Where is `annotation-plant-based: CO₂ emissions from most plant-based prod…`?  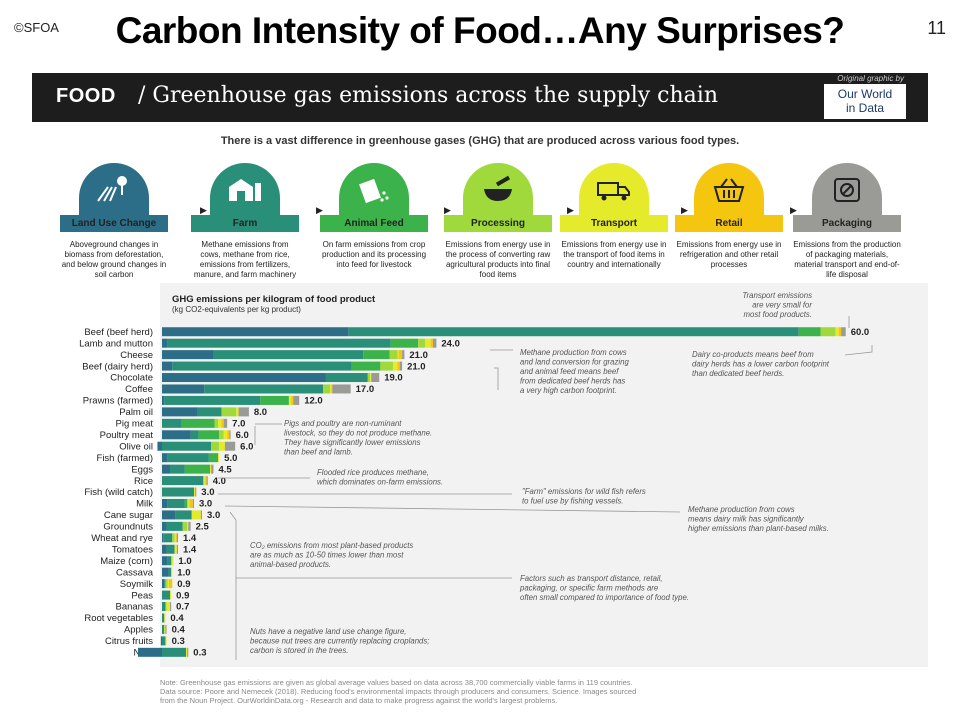
annotation-plant-based: CO₂ emissions from most plant-based prod… is located at coordinates (331, 555).